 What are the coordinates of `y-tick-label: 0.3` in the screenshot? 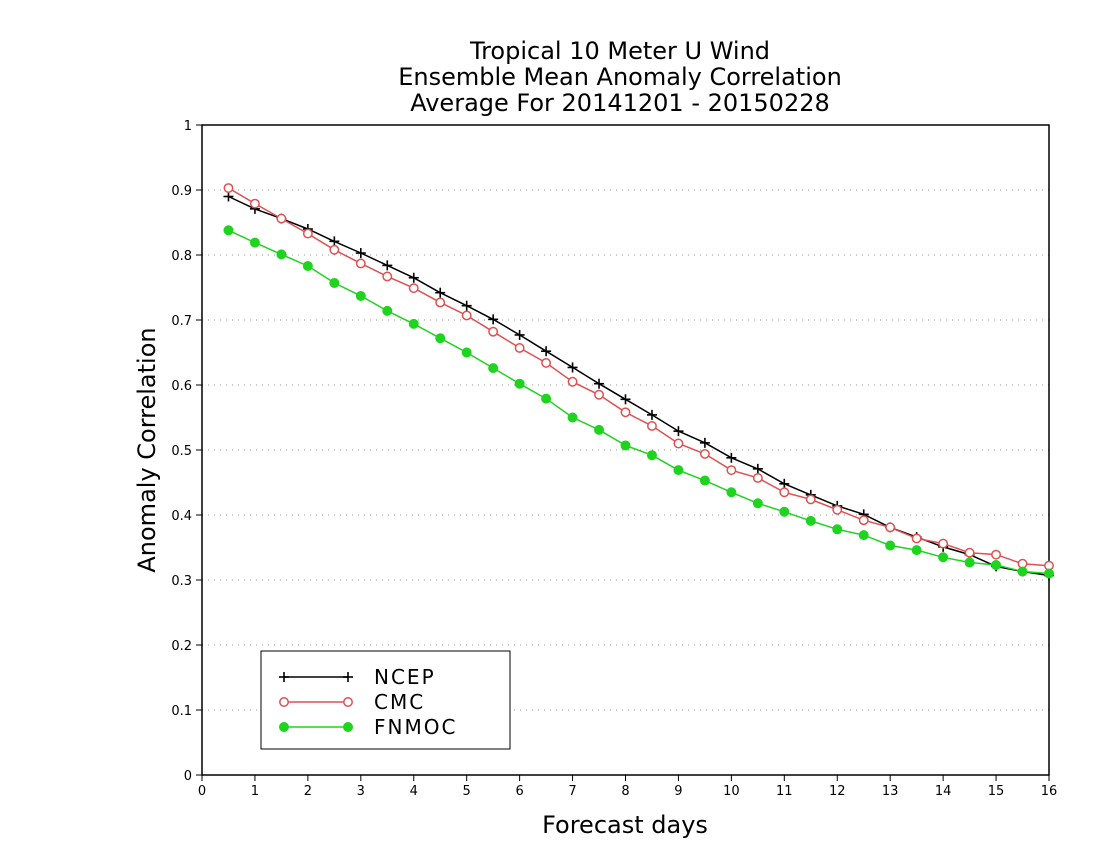 It's located at (181, 581).